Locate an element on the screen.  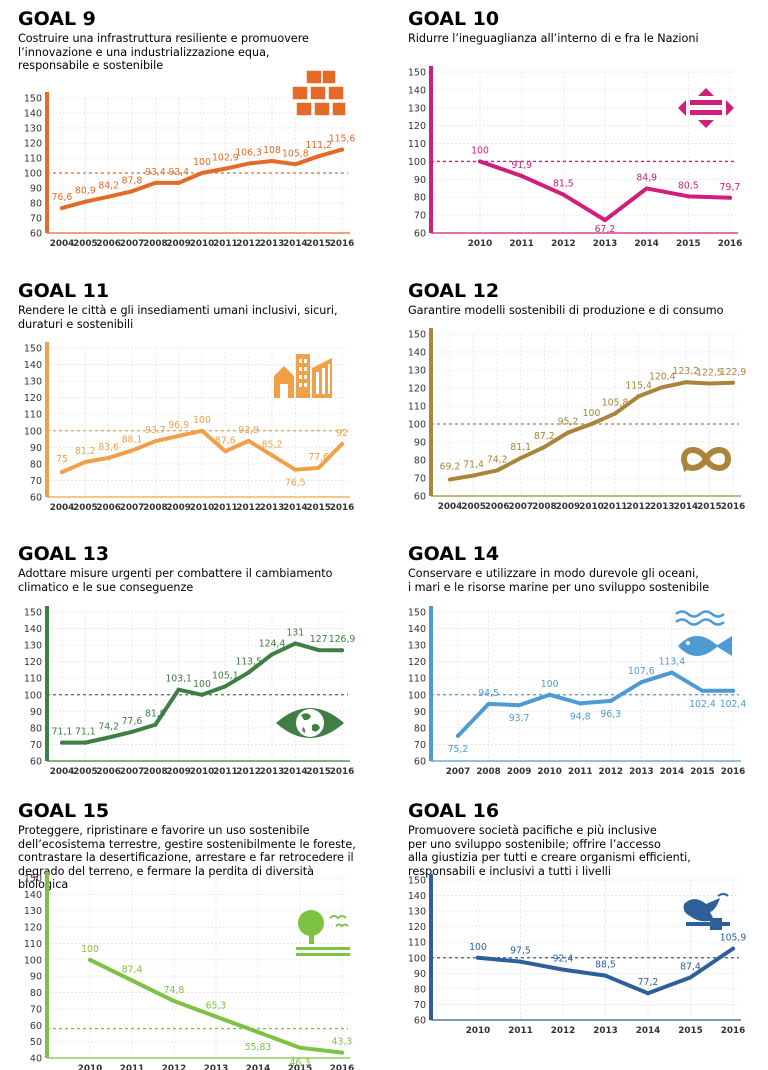
x-tick-label: 2007 is located at coordinates (458, 772).